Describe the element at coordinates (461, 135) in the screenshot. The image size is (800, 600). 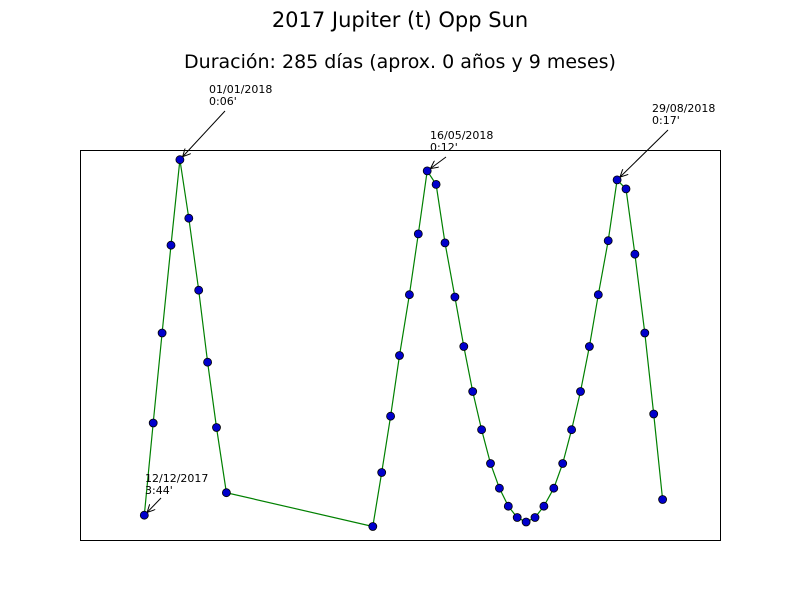
I see `annotation-date: 16/05/2018` at that location.